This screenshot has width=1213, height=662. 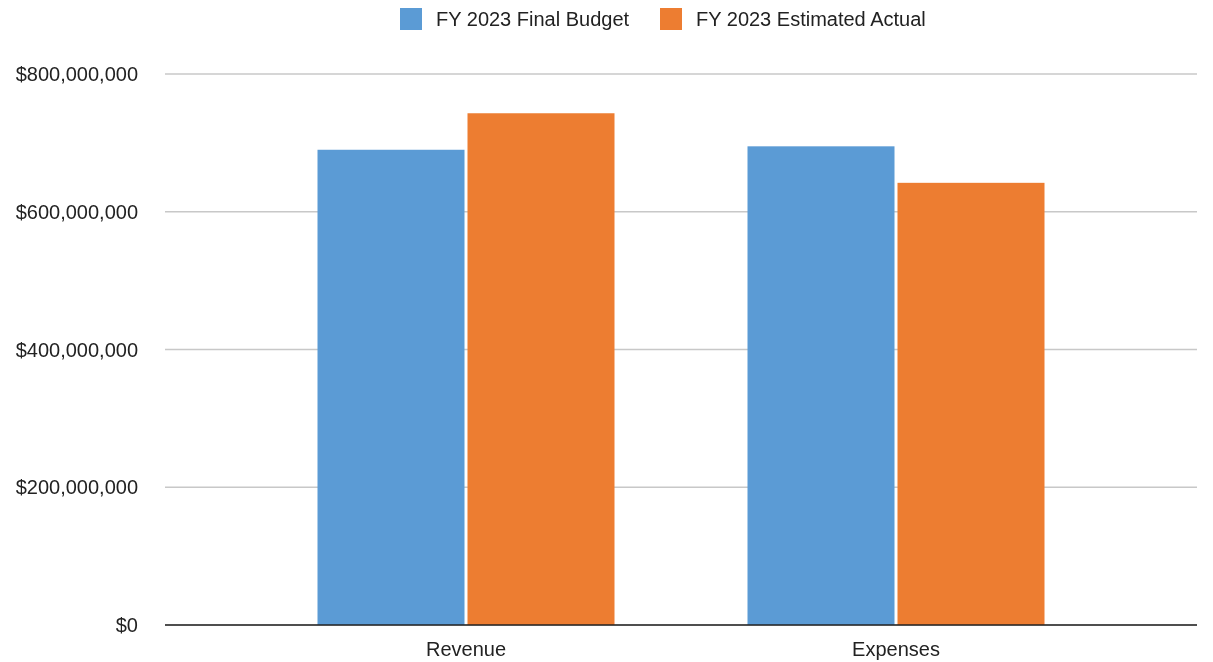 I want to click on y-tick-label: $200,000,000, so click(x=76, y=487).